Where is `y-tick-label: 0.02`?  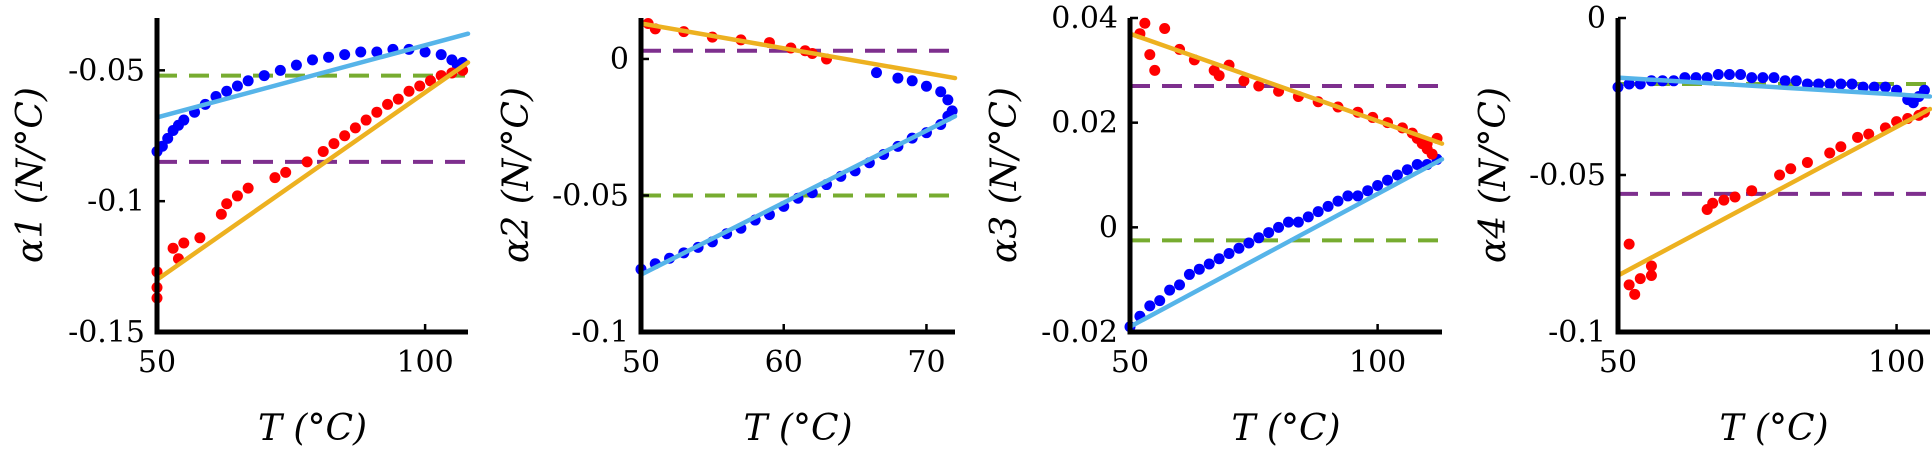 y-tick-label: 0.02 is located at coordinates (1084, 123).